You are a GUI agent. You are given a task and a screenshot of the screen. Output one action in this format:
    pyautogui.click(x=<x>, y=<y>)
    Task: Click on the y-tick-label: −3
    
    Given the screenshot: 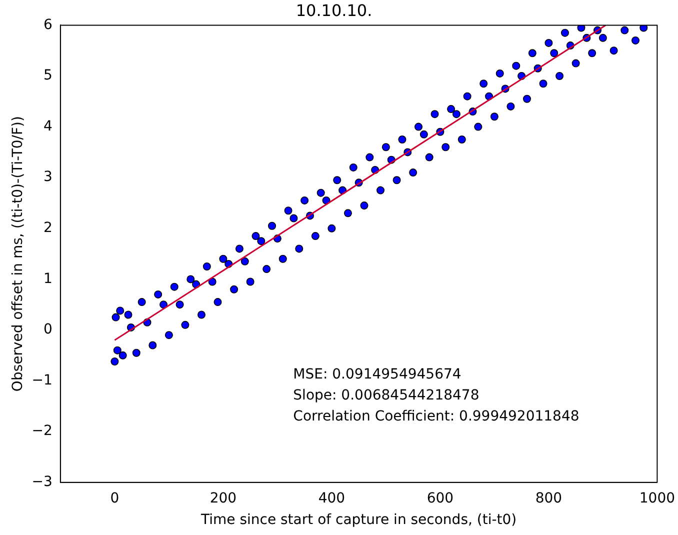 What is the action you would take?
    pyautogui.click(x=42, y=482)
    